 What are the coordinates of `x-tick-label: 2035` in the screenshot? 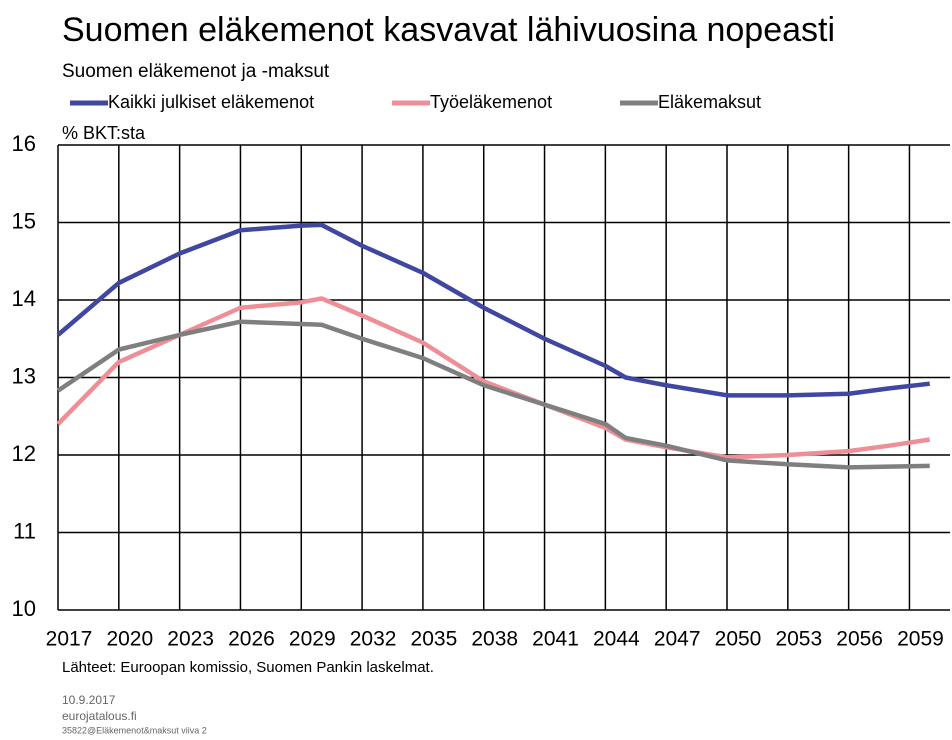 It's located at (434, 639).